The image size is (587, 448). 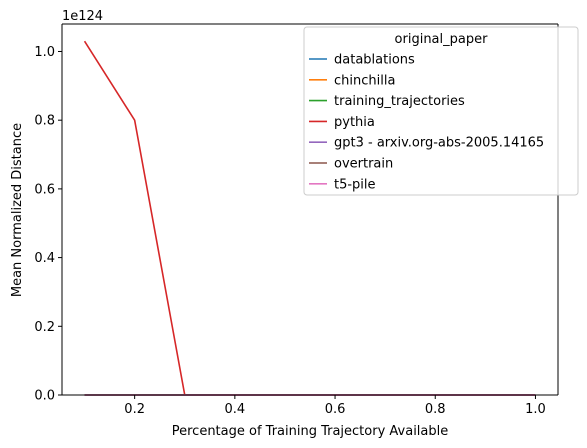 What do you see at coordinates (439, 143) in the screenshot?
I see `legend-label: gpt3 - arxiv.org-abs-2005.14165` at bounding box center [439, 143].